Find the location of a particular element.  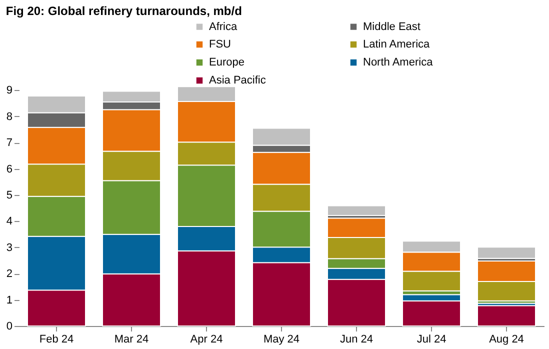

x-tick-label: Jul 24 is located at coordinates (431, 340).